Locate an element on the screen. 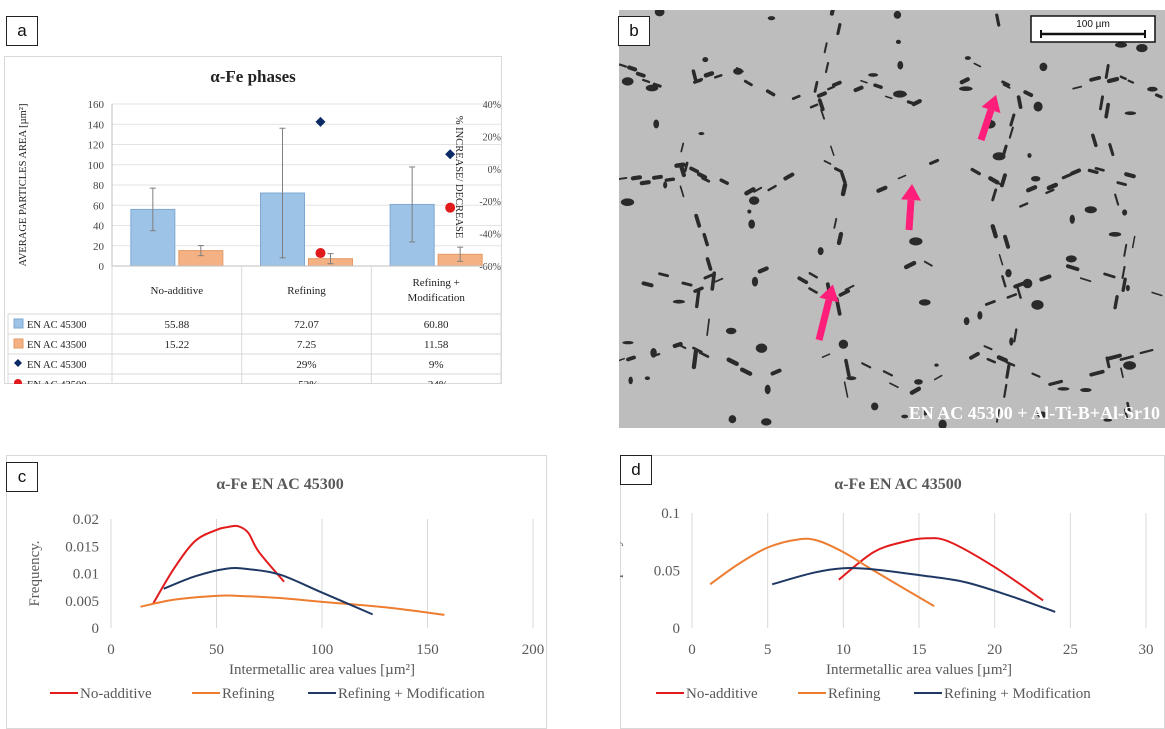  panel-label-b: b is located at coordinates (634, 31).